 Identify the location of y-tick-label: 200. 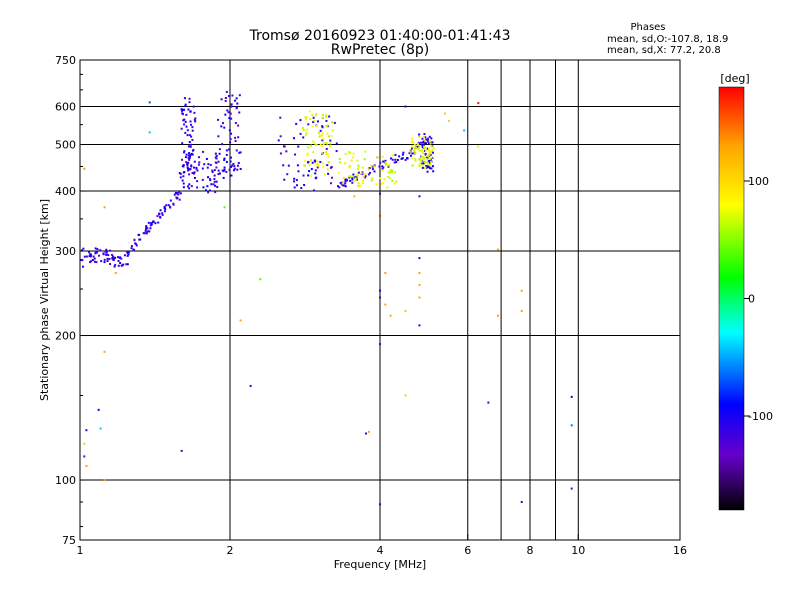
(65, 336).